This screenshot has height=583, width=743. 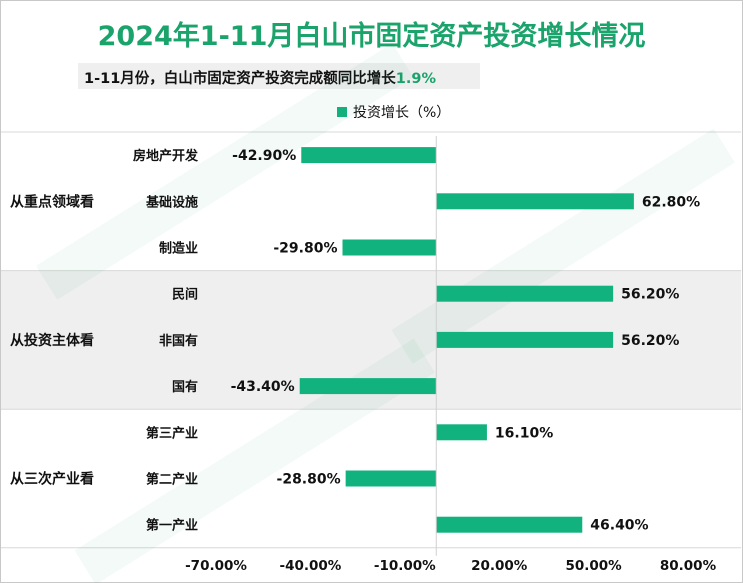 I want to click on category-label: 房地产开发, so click(x=166, y=156).